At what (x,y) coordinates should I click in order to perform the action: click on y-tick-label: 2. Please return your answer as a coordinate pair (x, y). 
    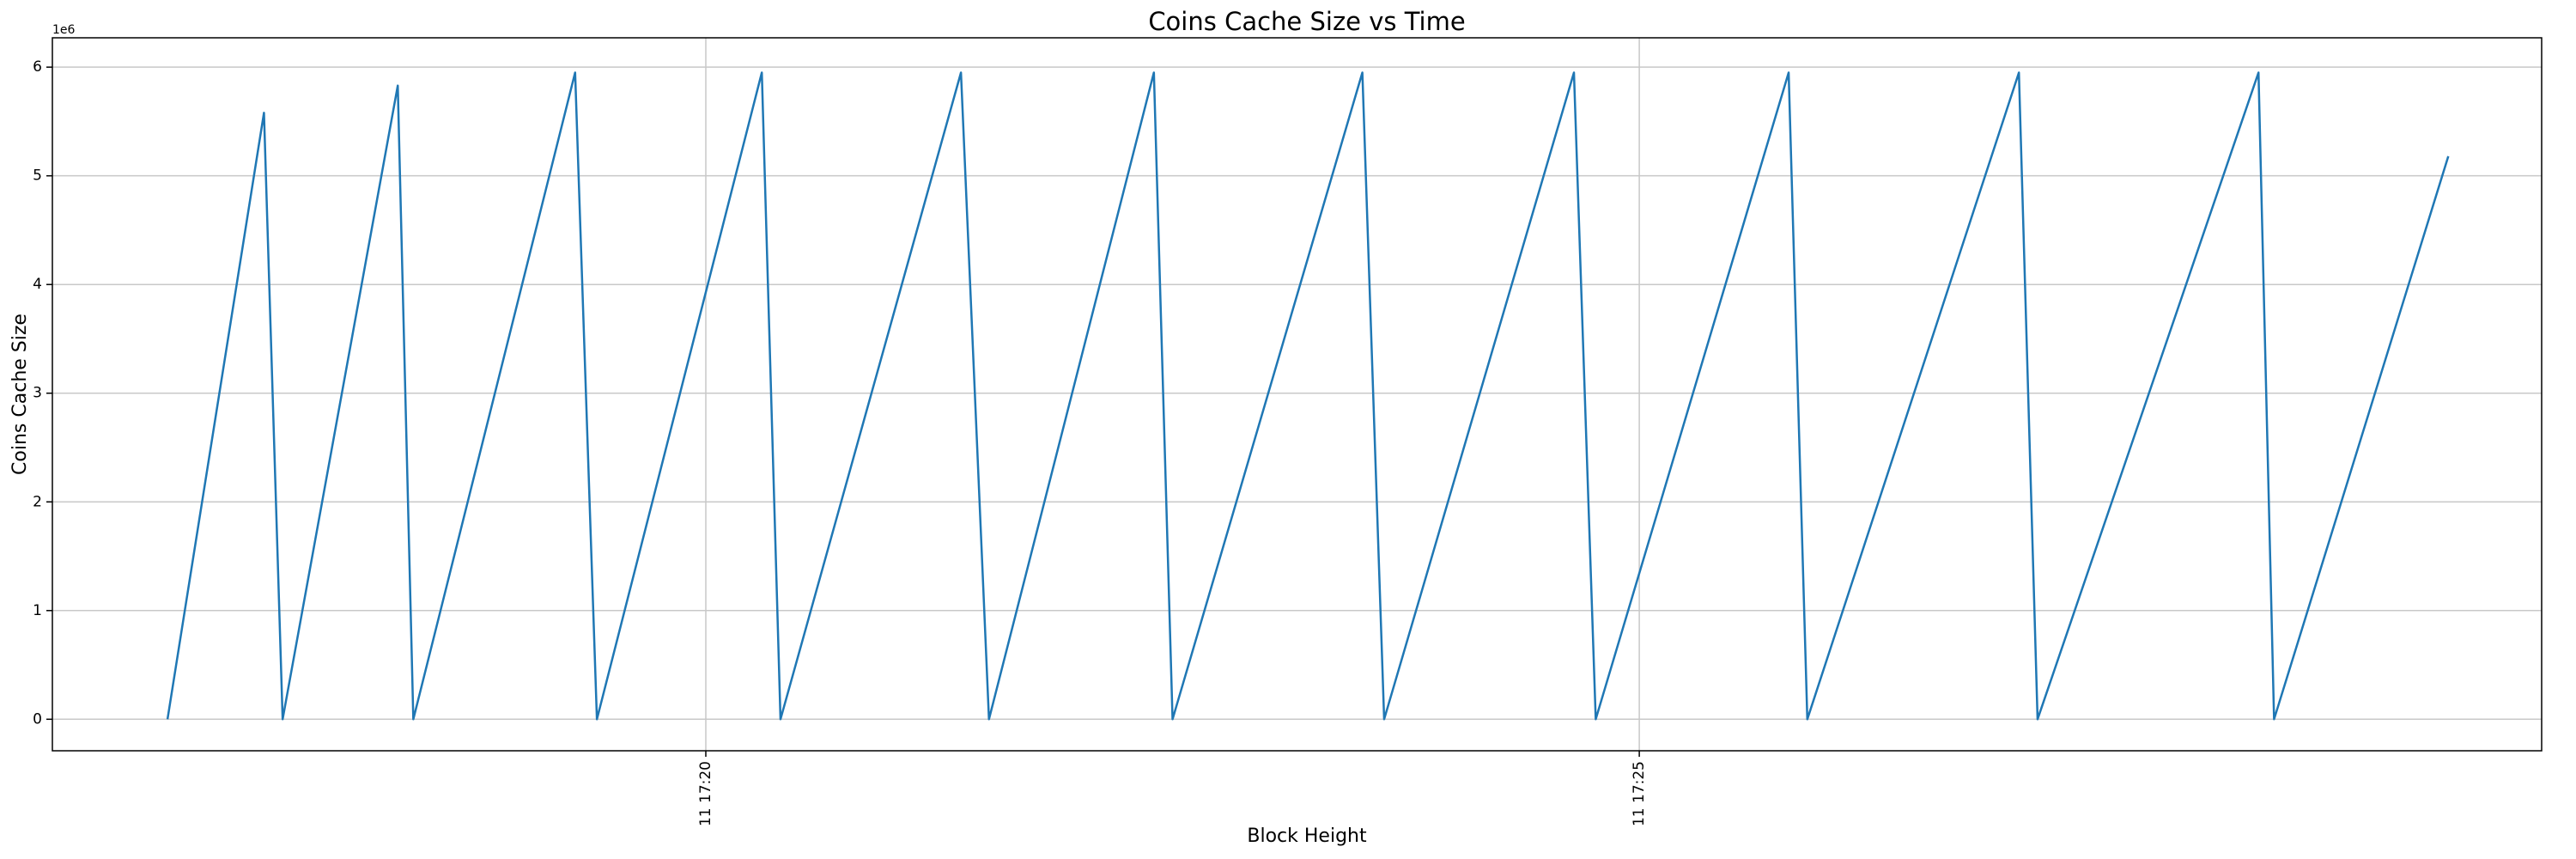
    Looking at the image, I should click on (37, 501).